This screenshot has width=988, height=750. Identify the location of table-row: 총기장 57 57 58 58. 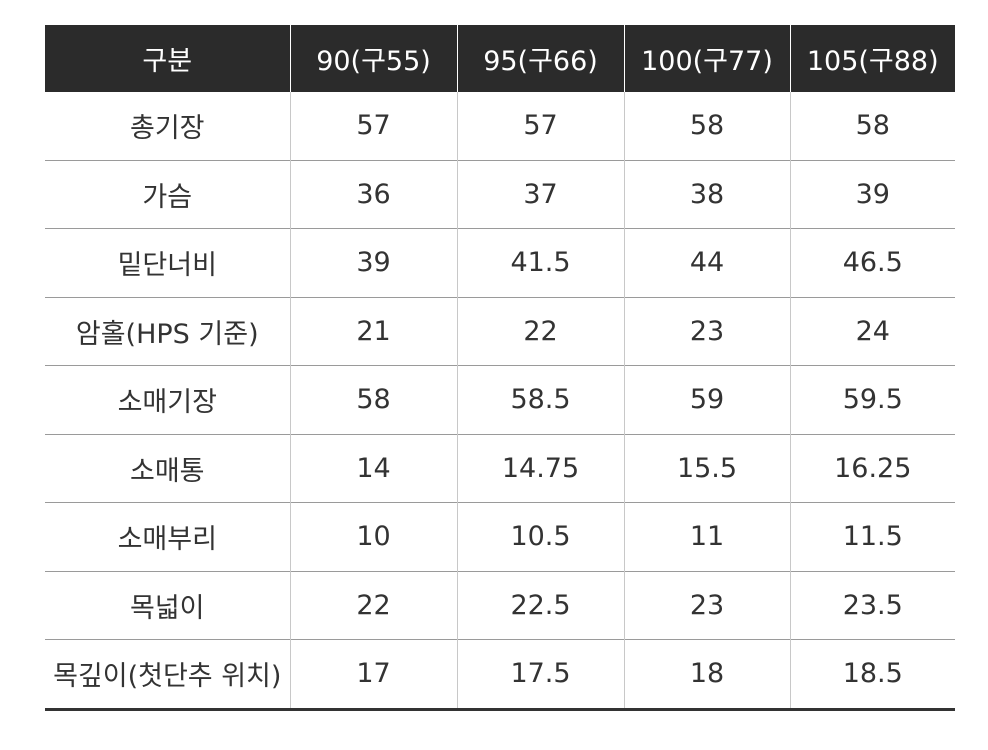
(500, 126).